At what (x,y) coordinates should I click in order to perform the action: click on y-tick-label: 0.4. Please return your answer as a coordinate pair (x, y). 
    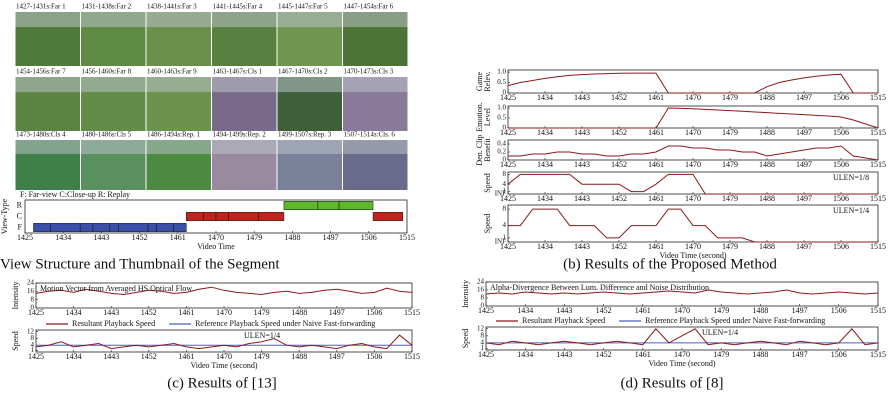
    Looking at the image, I should click on (501, 144).